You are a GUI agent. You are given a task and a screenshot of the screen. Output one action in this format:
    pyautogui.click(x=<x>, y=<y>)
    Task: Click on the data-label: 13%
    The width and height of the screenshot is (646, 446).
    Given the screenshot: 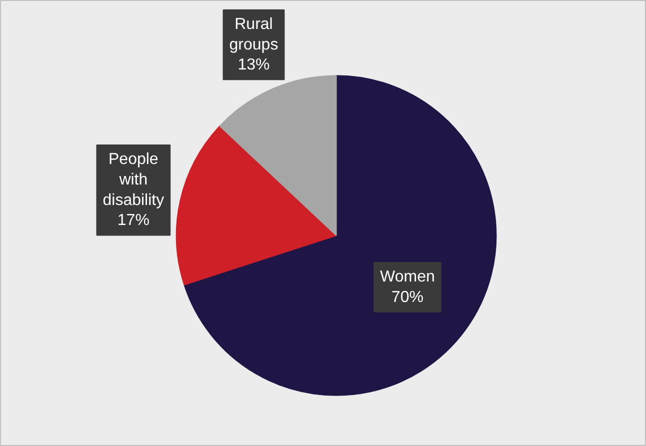 What is the action you would take?
    pyautogui.click(x=254, y=65)
    